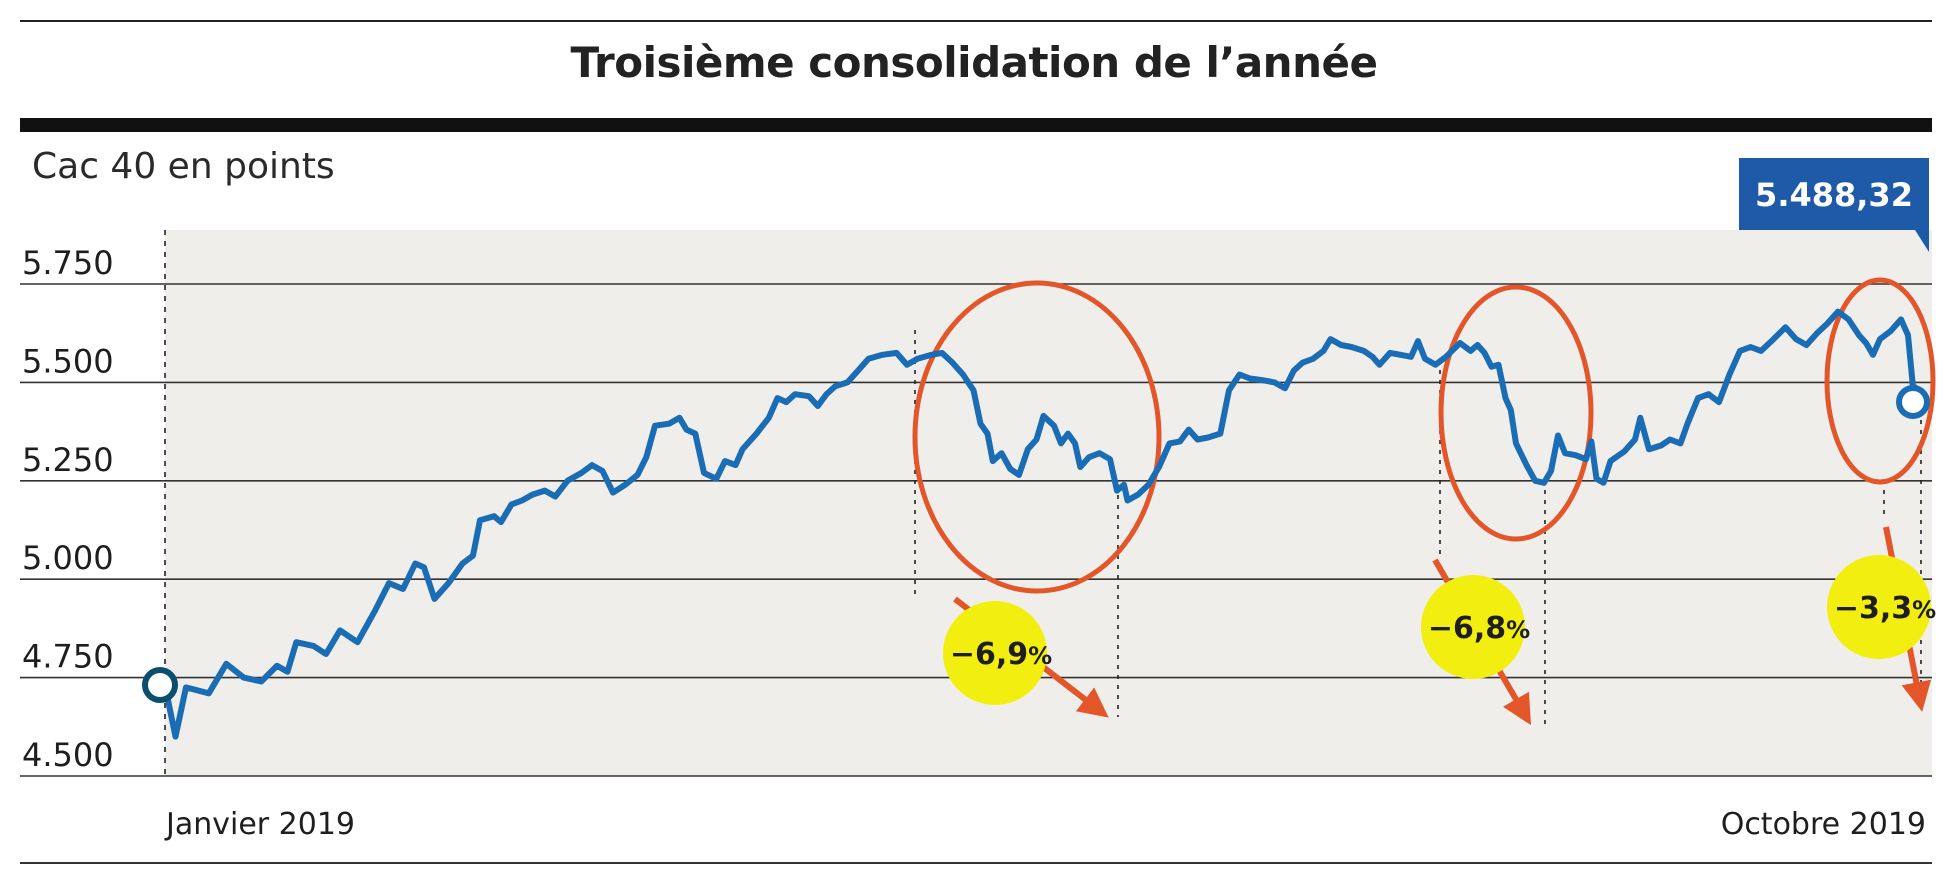 Image resolution: width=1948 pixels, height=892 pixels. I want to click on last-value-label: 5.488,32, so click(1834, 195).